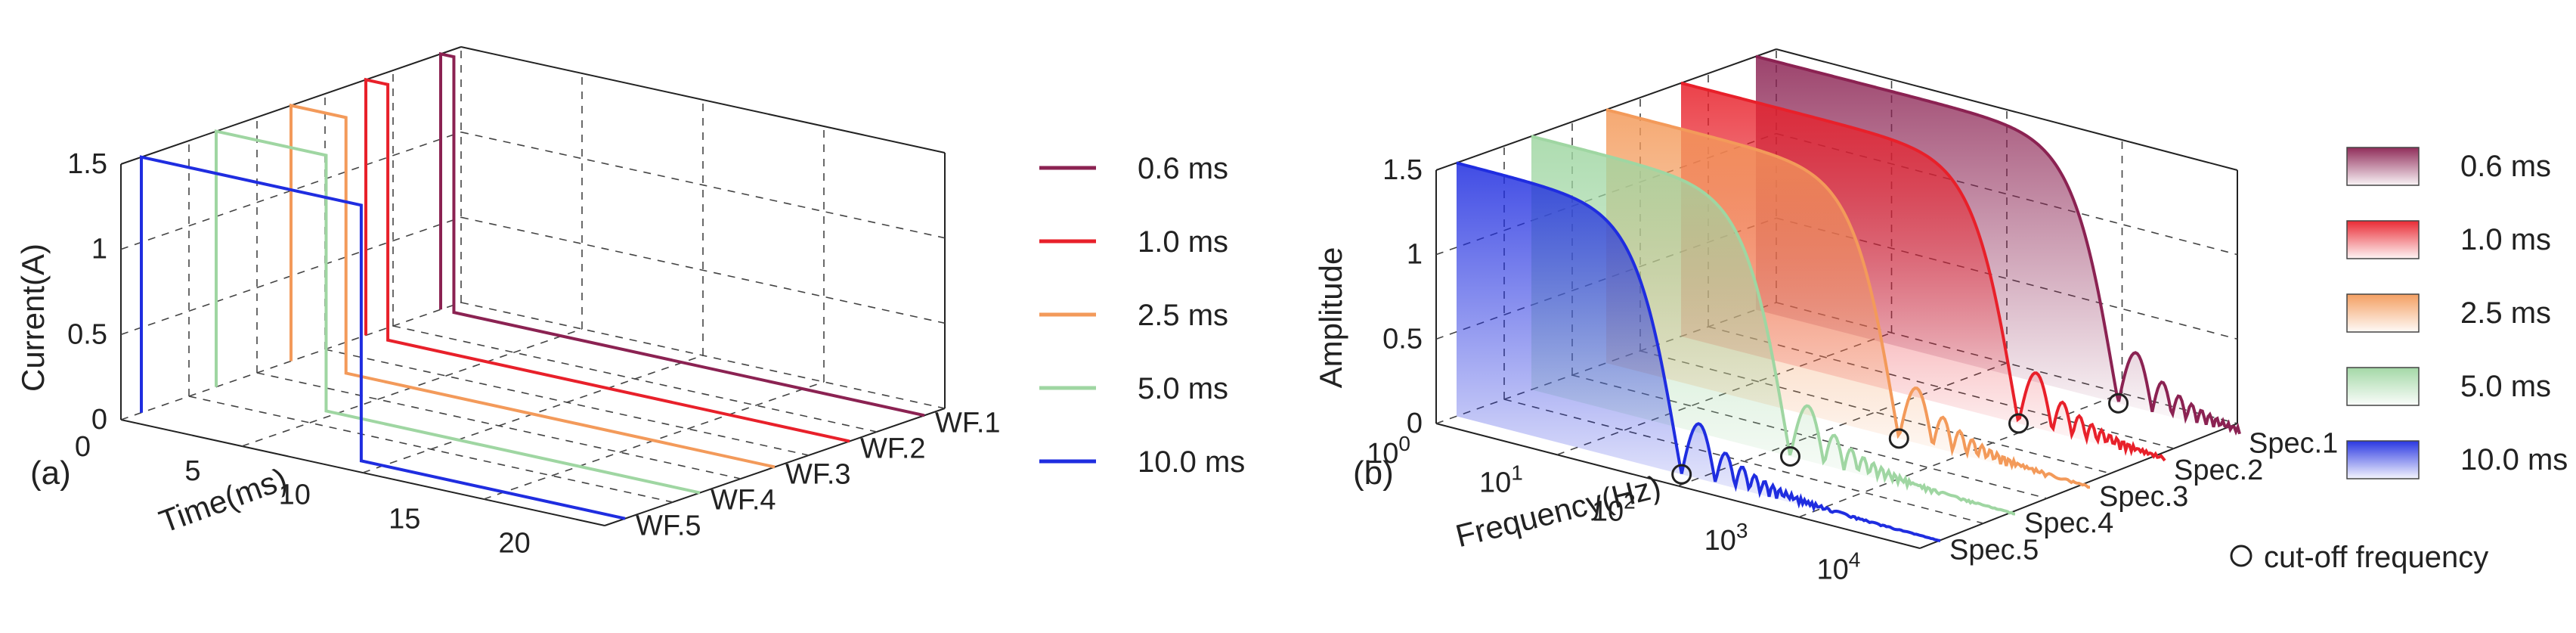 This screenshot has height=633, width=2576. What do you see at coordinates (2068, 523) in the screenshot?
I see `spectrum-label: Spec.4` at bounding box center [2068, 523].